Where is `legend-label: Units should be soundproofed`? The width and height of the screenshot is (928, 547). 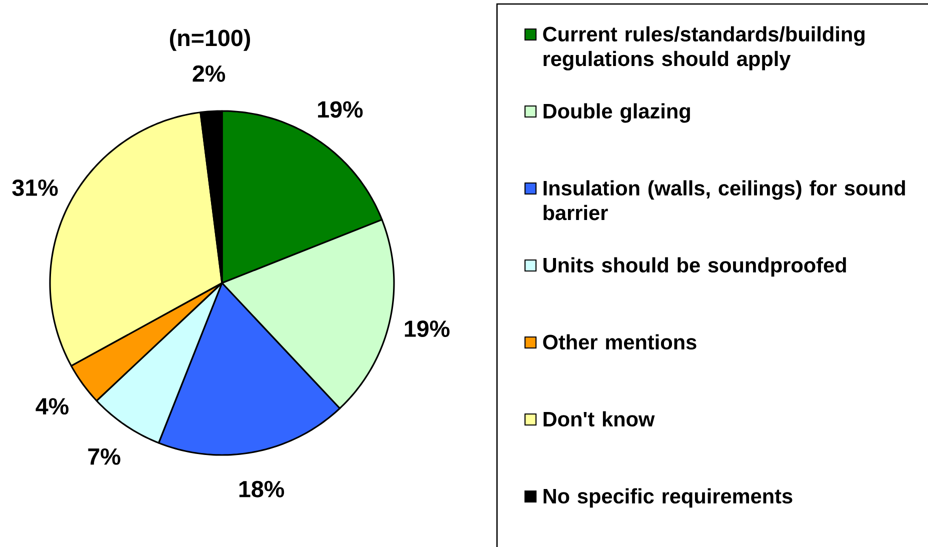
legend-label: Units should be soundproofed is located at coordinates (695, 267).